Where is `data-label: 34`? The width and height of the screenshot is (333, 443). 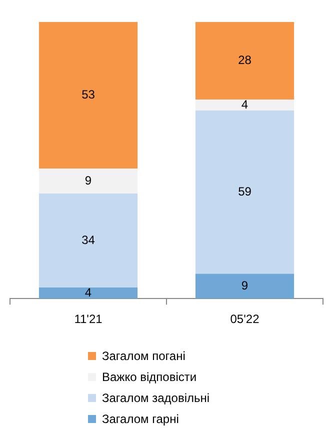
data-label: 34 is located at coordinates (89, 239).